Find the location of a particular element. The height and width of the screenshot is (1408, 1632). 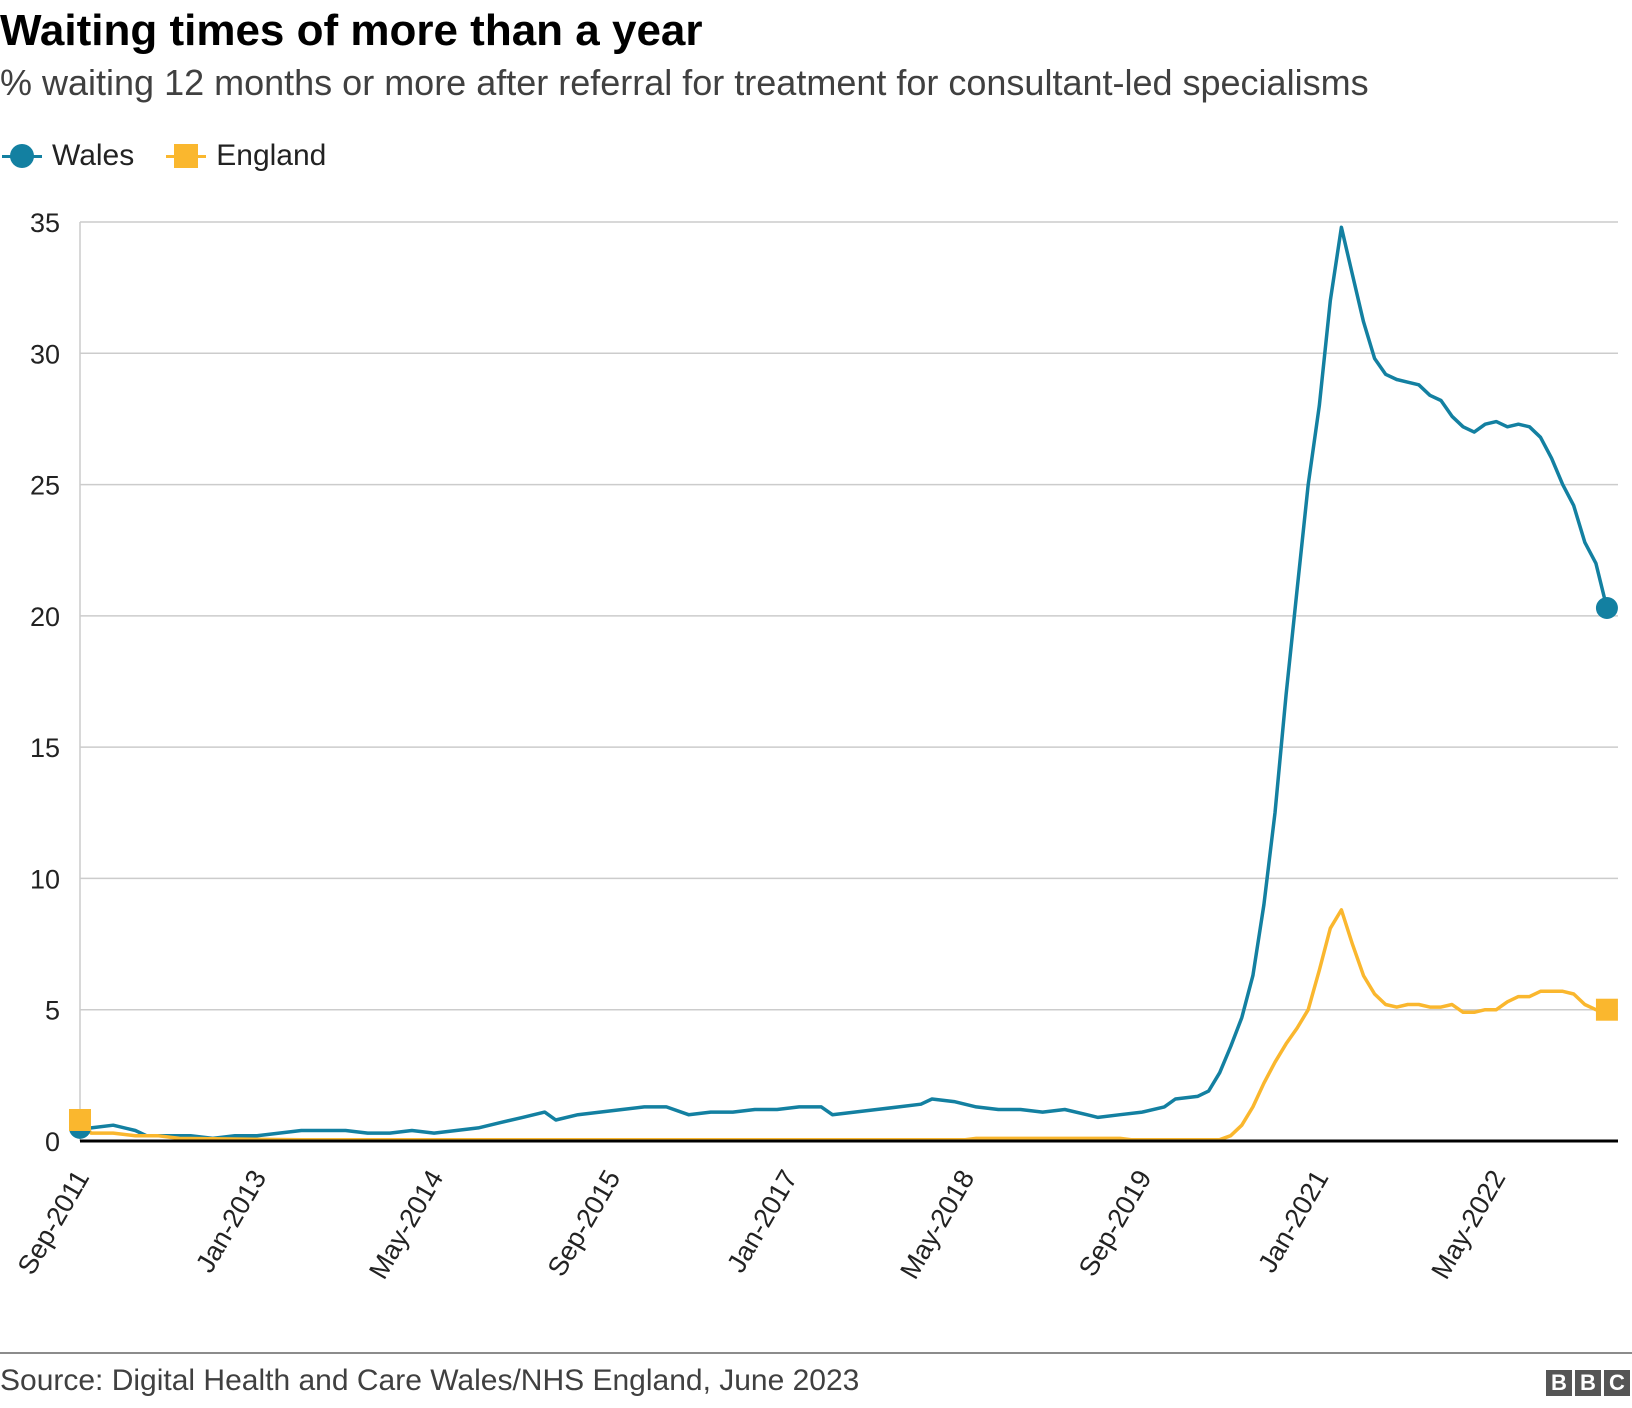

y-tick-label: 30 is located at coordinates (45, 354).